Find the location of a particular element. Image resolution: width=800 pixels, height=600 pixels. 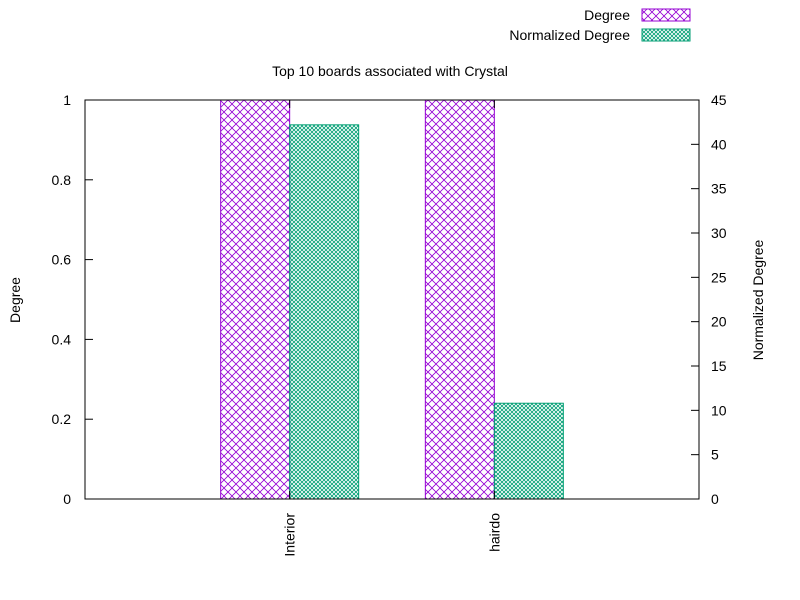

y-axis-label: Degree is located at coordinates (15, 300).